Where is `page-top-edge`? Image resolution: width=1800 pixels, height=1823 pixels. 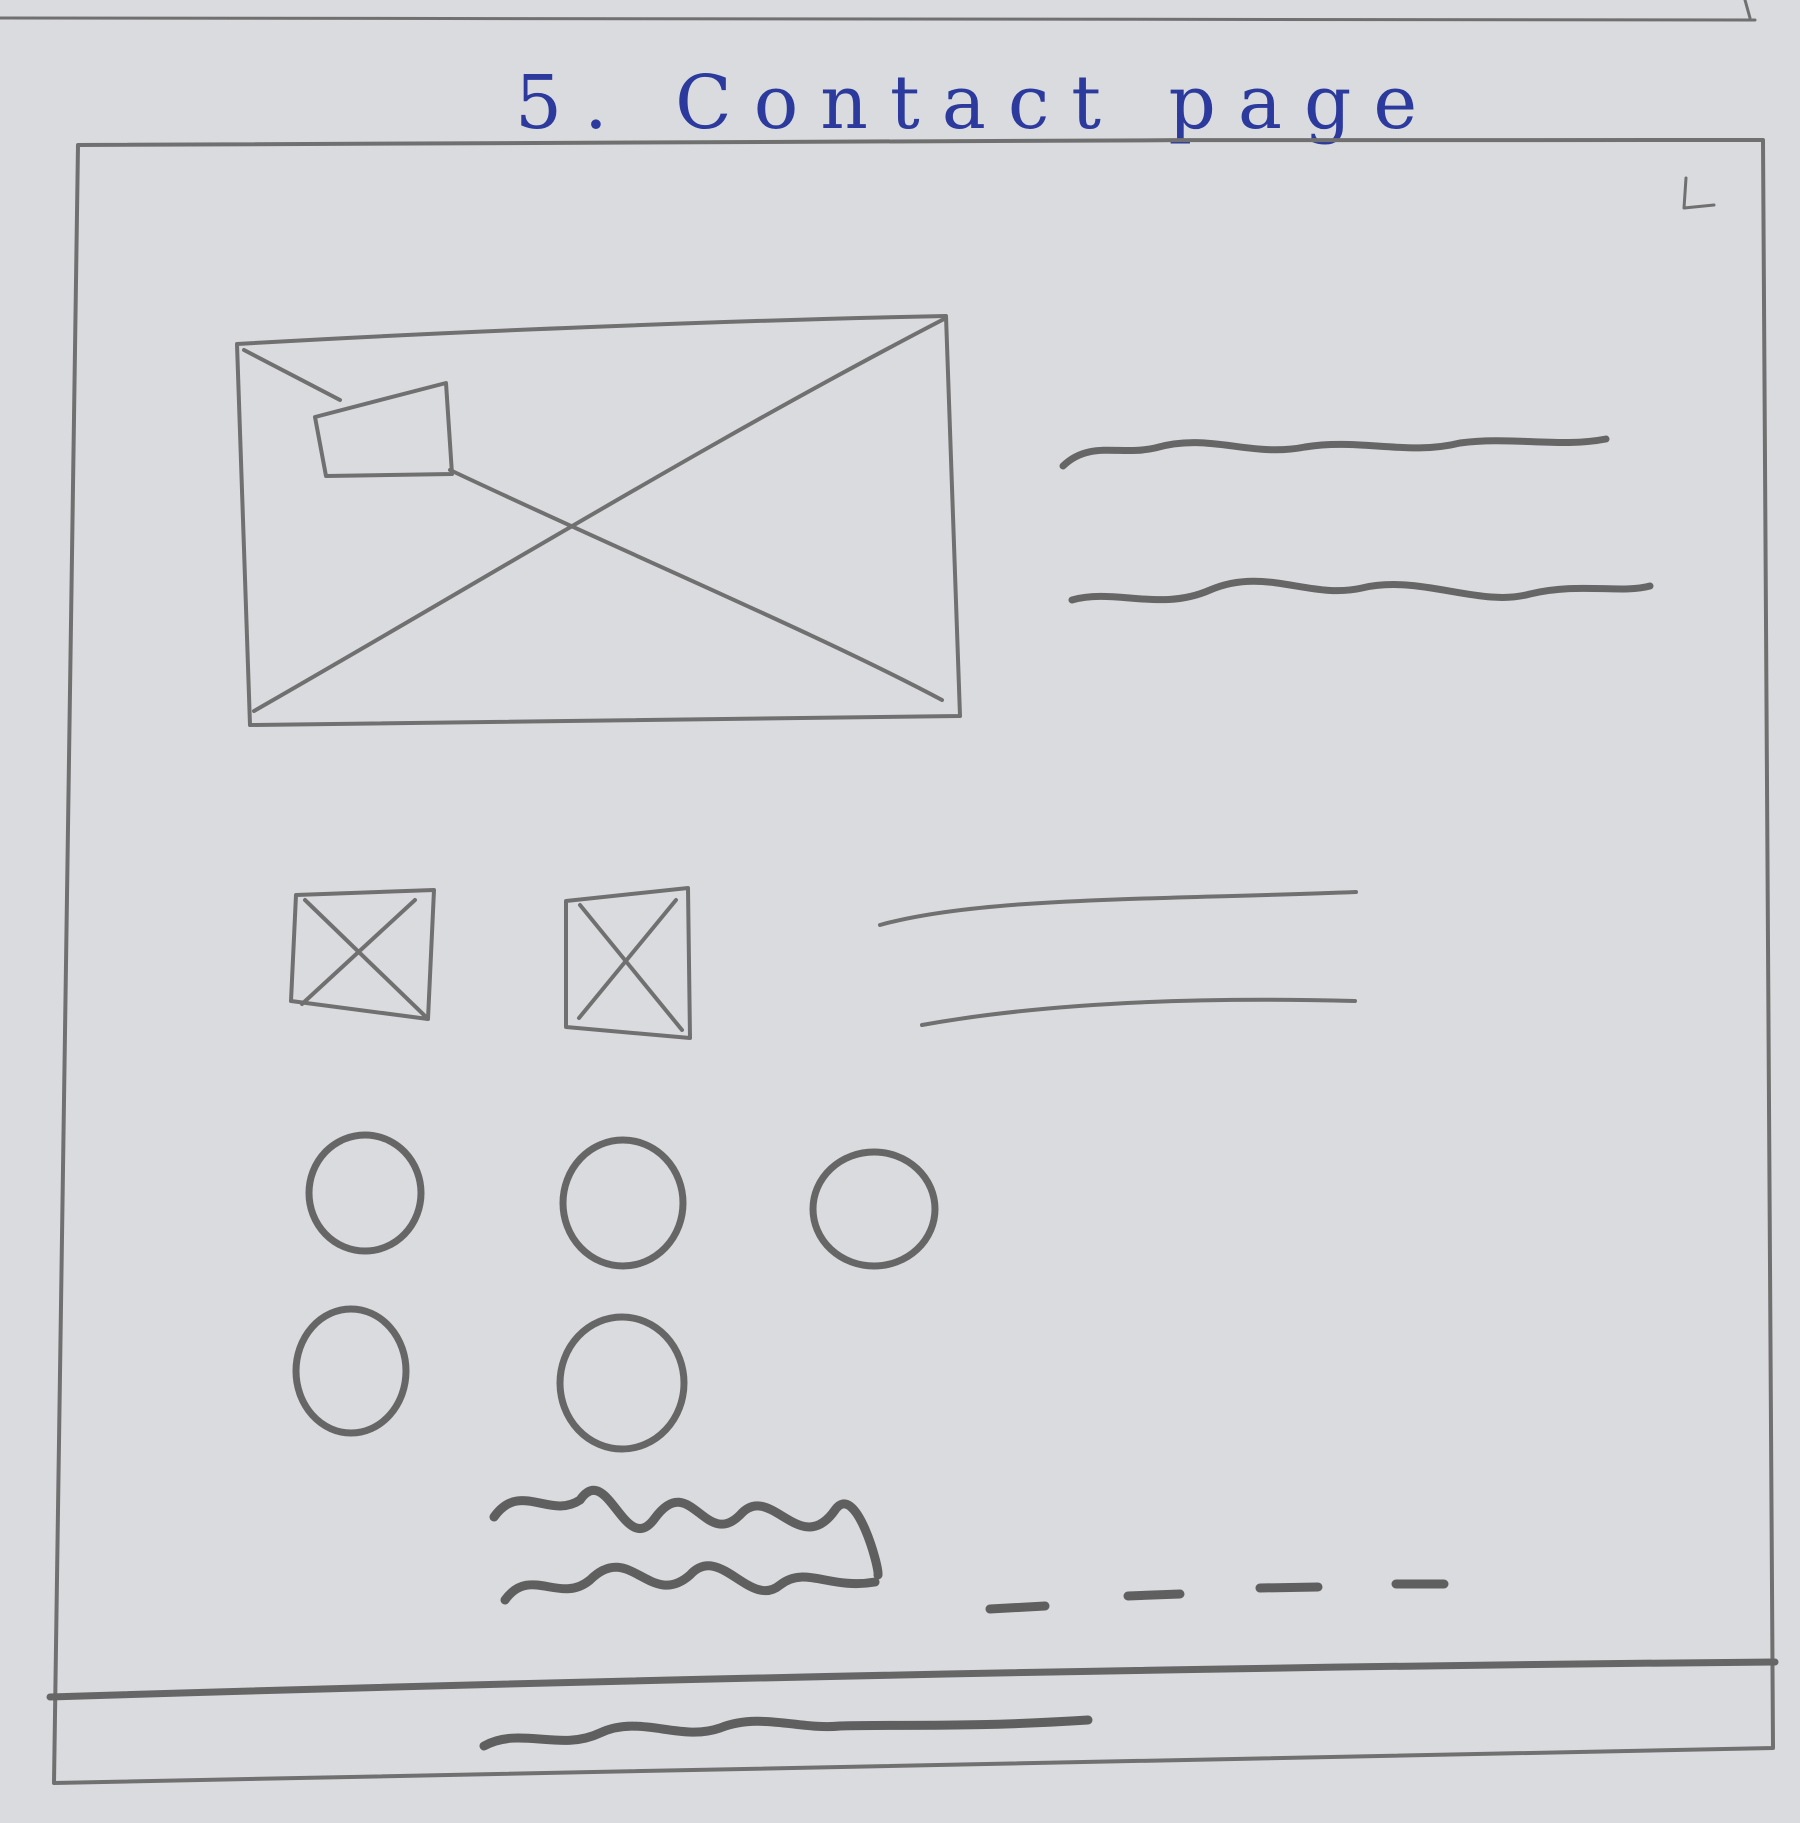
page-top-edge is located at coordinates (878, 11).